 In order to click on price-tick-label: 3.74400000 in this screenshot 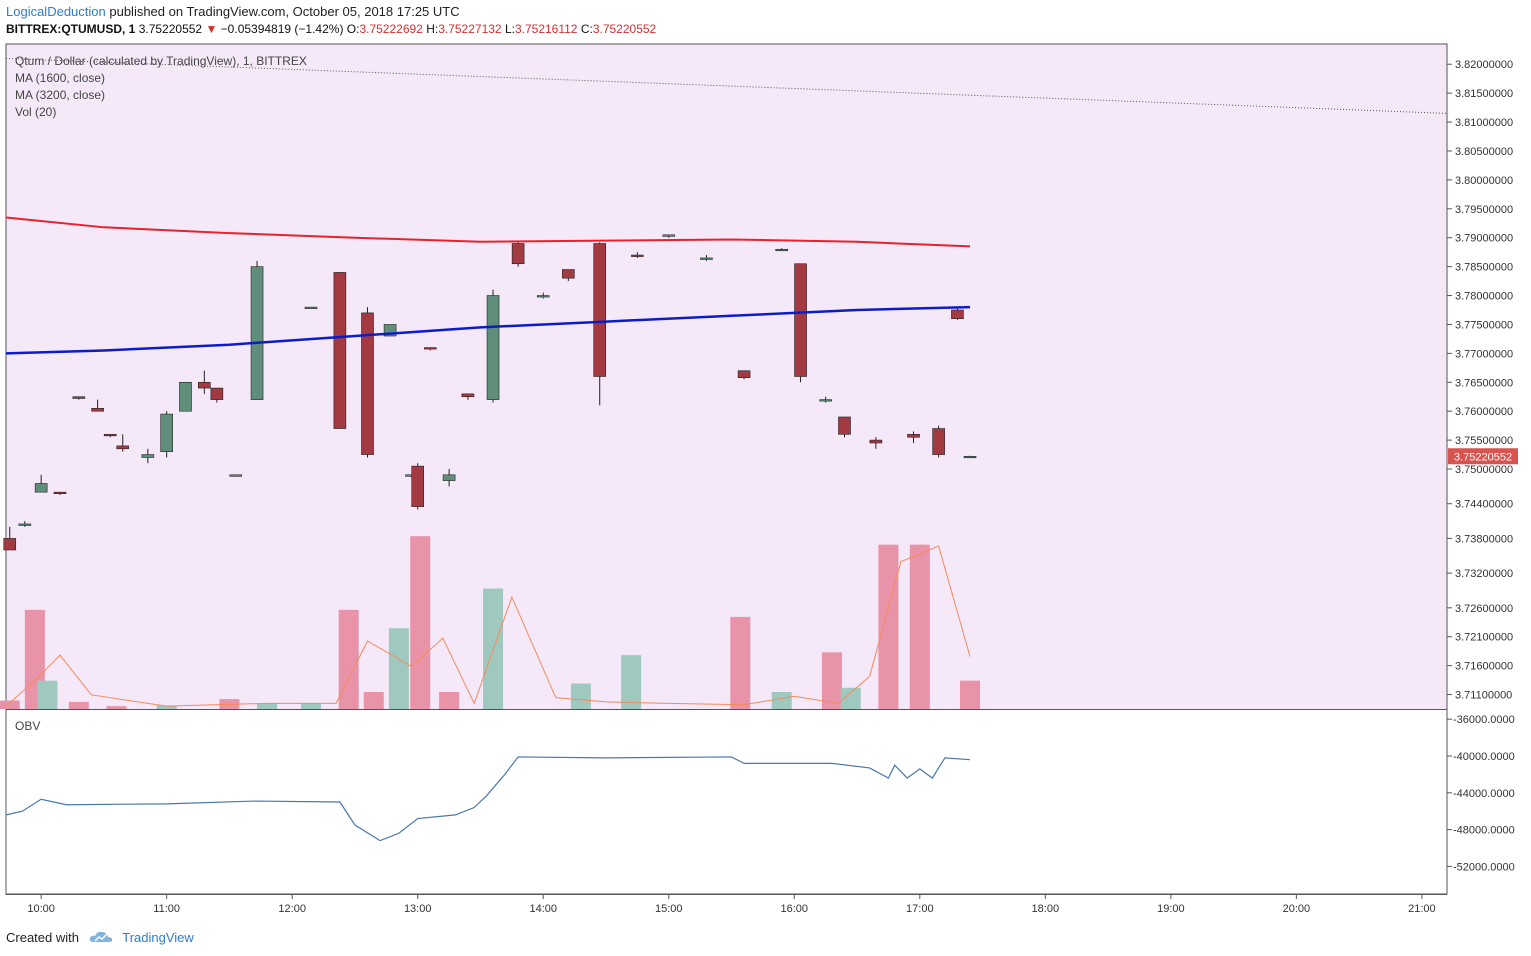, I will do `click(1484, 505)`.